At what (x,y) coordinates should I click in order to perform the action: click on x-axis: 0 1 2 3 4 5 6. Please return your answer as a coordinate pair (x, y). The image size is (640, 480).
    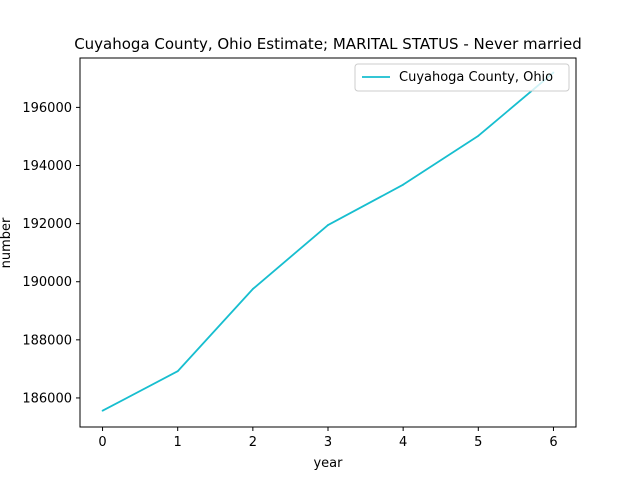
    Looking at the image, I should click on (328, 438).